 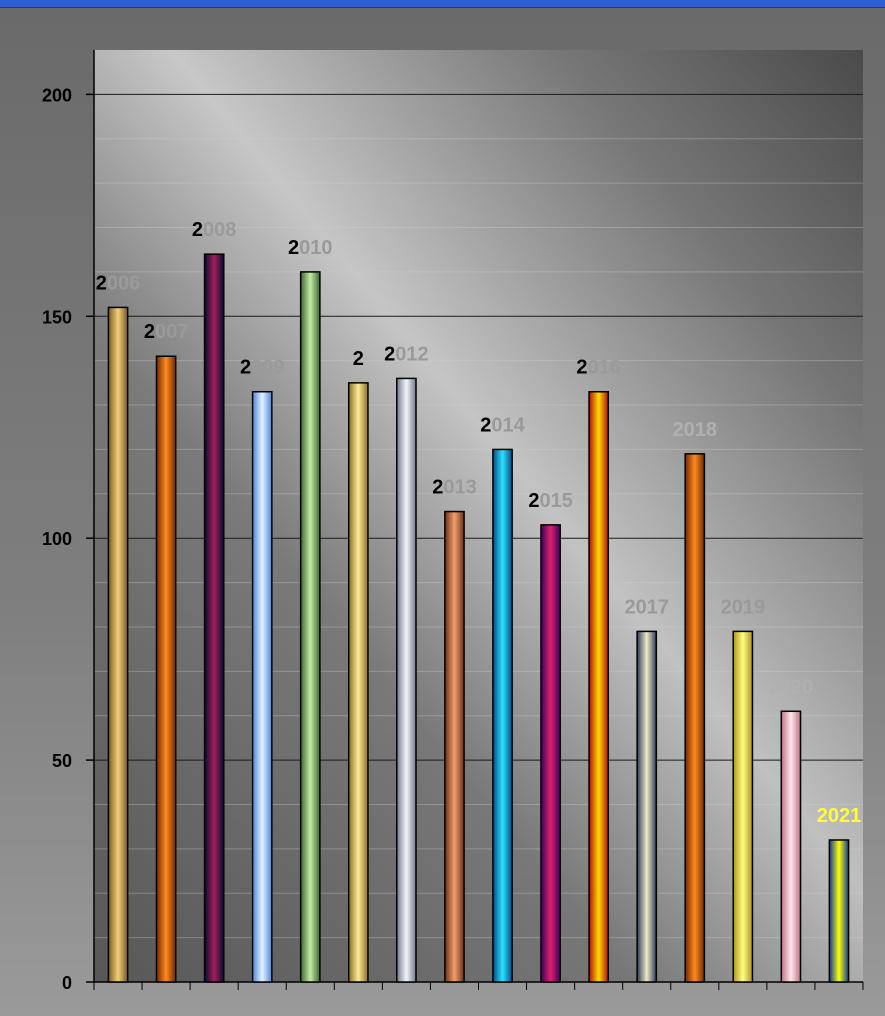 What do you see at coordinates (695, 430) in the screenshot?
I see `bar-label-2018: 2018` at bounding box center [695, 430].